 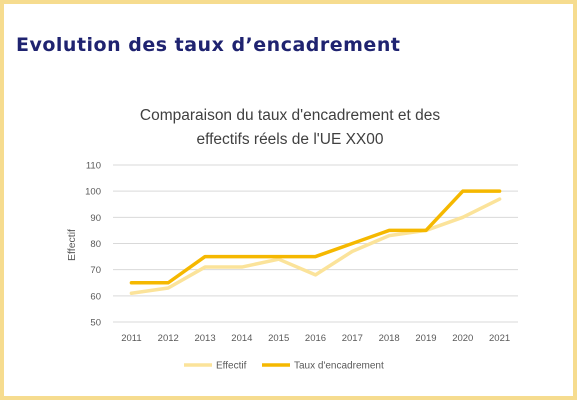 I want to click on slide-title: Evolution des taux d’encadrement, so click(x=208, y=45).